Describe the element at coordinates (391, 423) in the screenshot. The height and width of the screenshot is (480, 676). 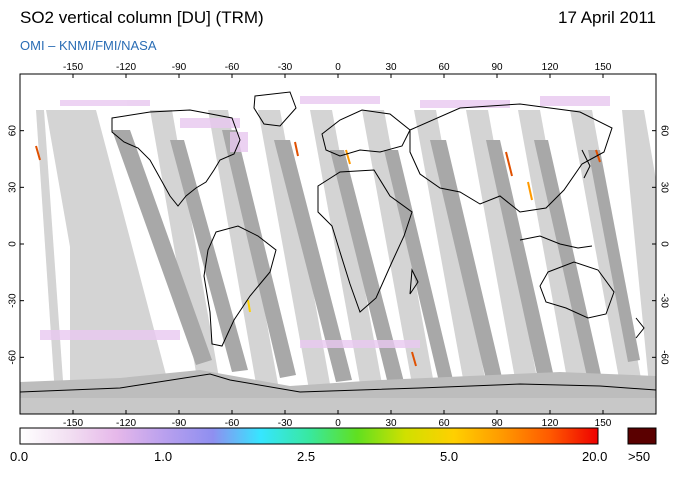
I see `lon-label-bottom: 30` at that location.